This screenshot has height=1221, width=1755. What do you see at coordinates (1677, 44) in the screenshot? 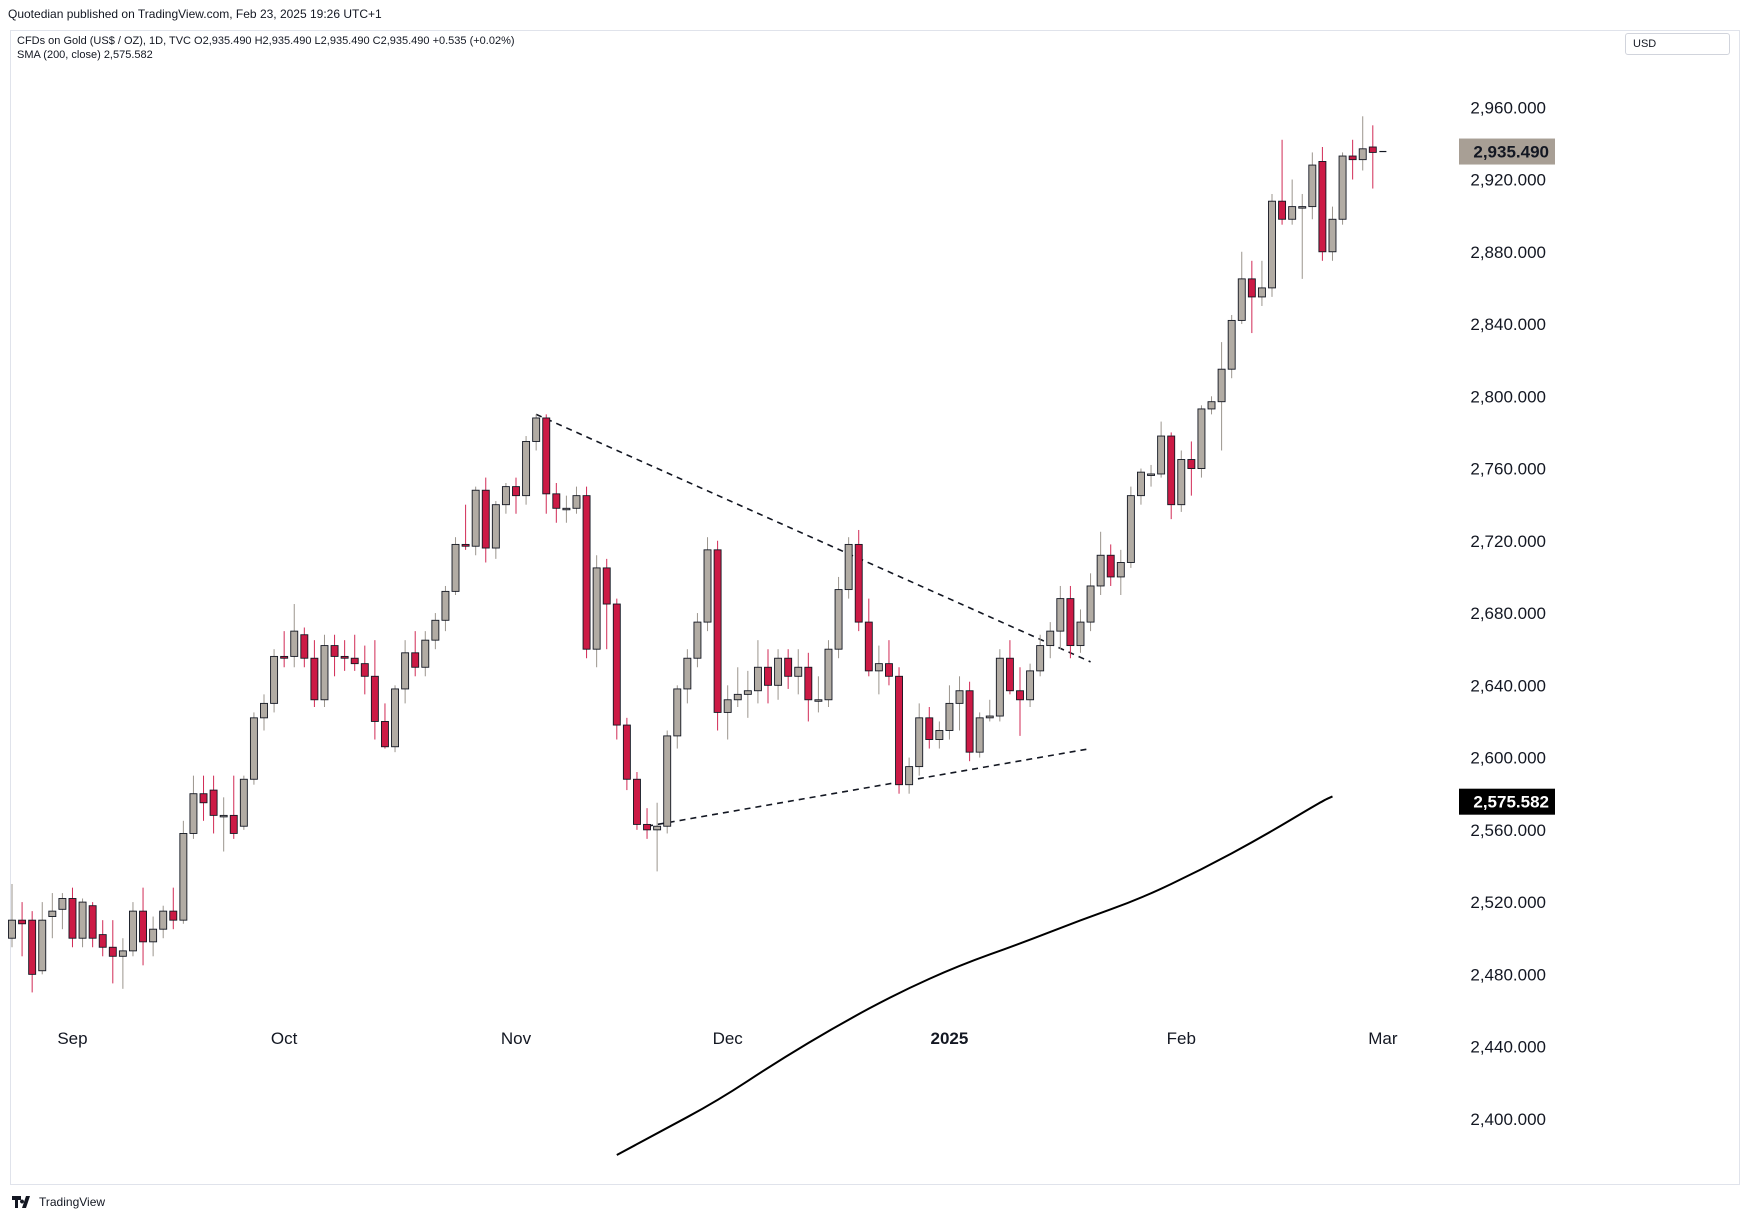
I see `currency-selector: USD` at bounding box center [1677, 44].